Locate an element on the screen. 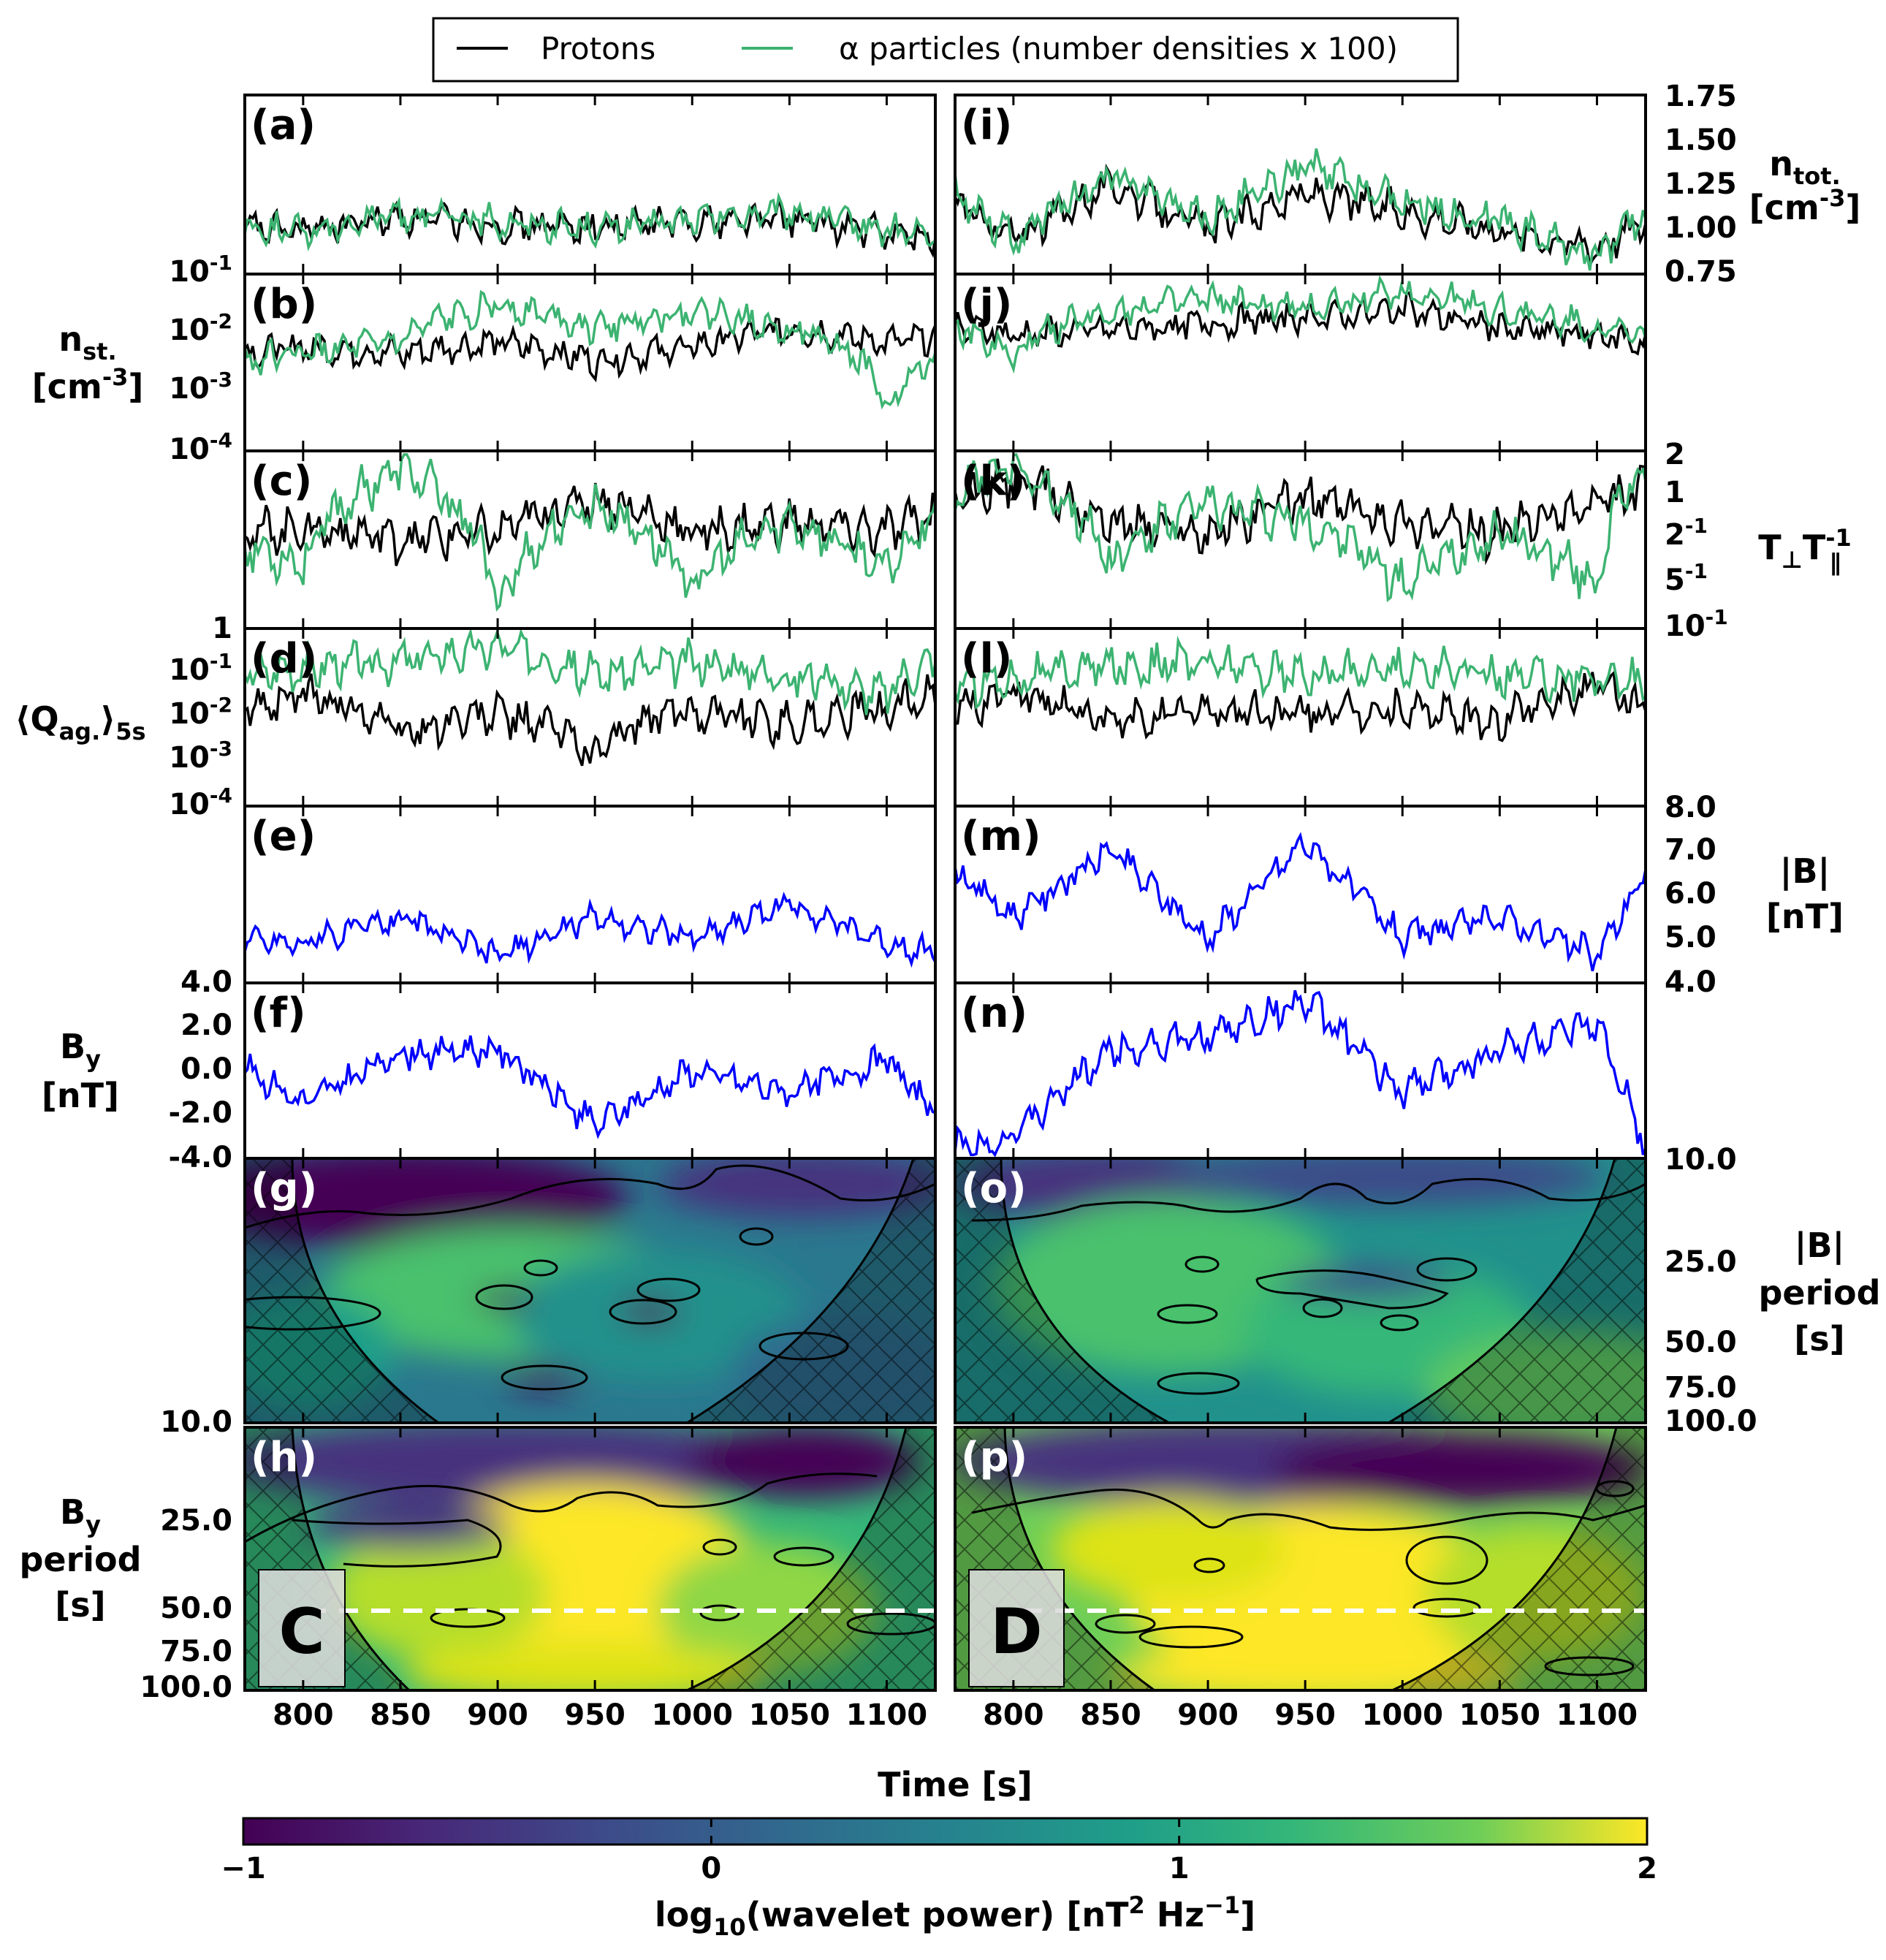 This screenshot has width=1886, height=1960. panel-a-lines is located at coordinates (590, 225).